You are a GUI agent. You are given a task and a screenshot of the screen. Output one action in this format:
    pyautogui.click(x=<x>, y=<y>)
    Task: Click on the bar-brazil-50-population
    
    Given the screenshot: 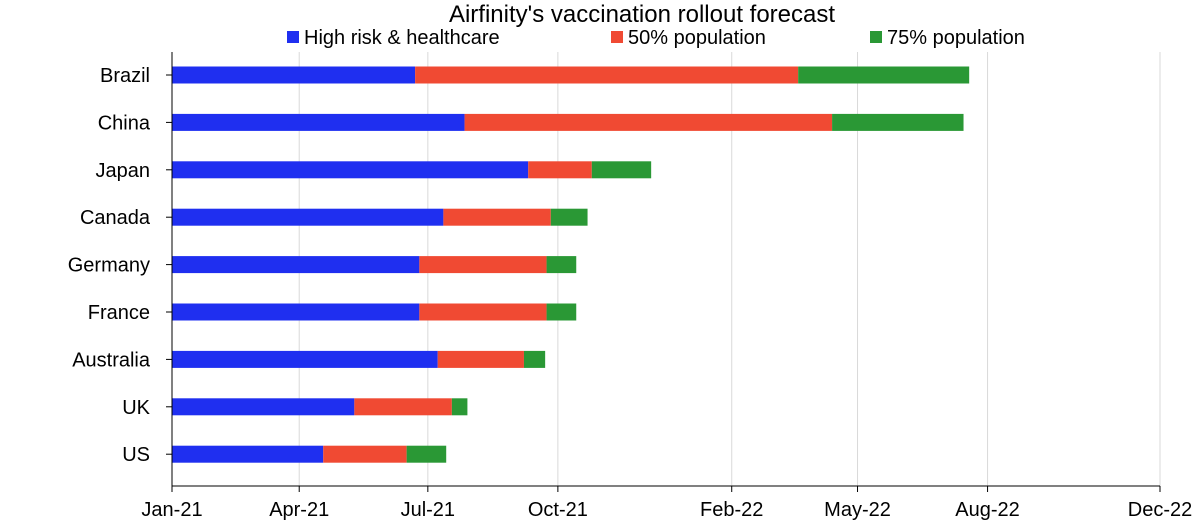 What is the action you would take?
    pyautogui.click(x=607, y=75)
    